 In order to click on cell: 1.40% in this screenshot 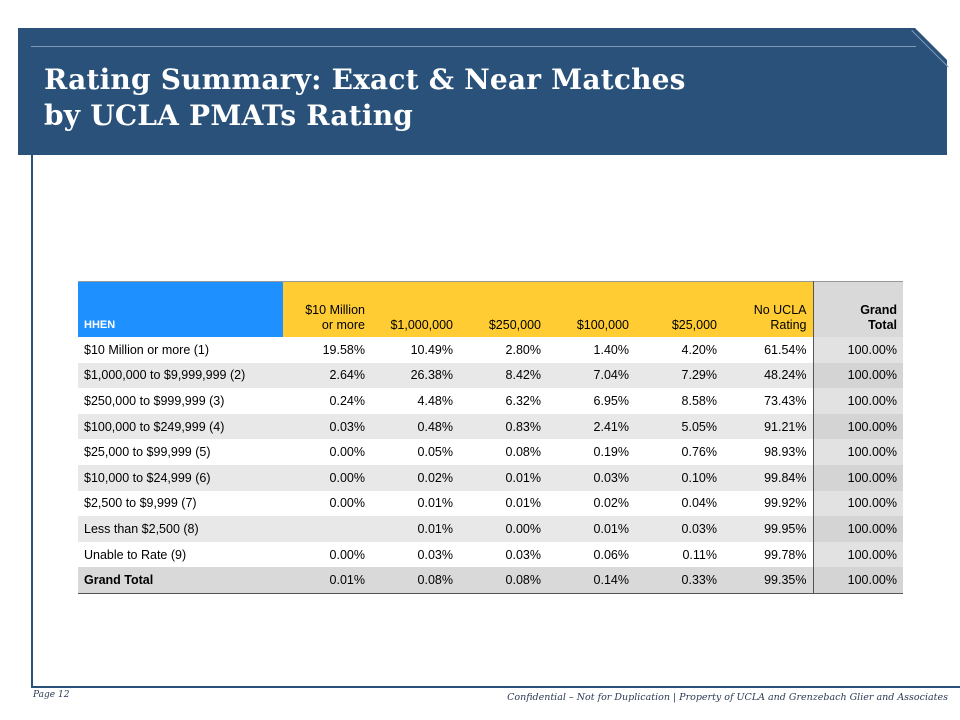, I will do `click(611, 349)`.